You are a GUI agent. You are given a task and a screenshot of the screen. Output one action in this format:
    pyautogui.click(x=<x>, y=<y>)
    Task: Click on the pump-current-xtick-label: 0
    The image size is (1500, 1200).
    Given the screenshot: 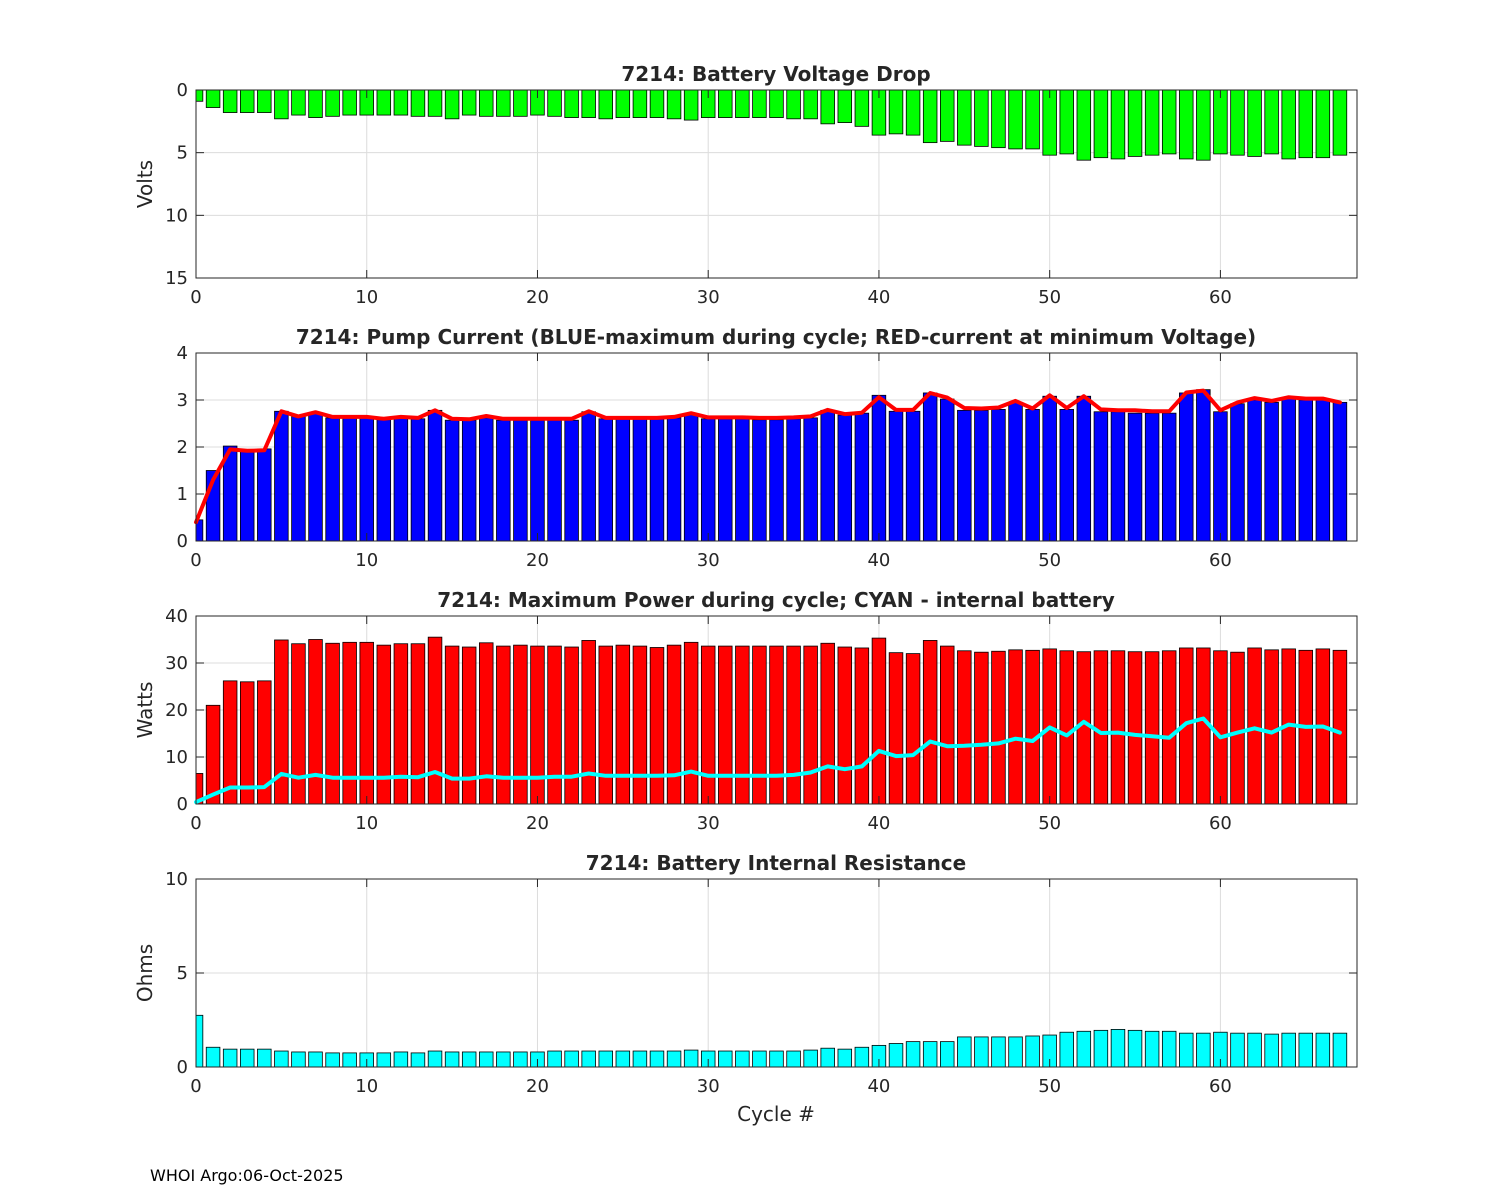 What is the action you would take?
    pyautogui.click(x=195, y=560)
    